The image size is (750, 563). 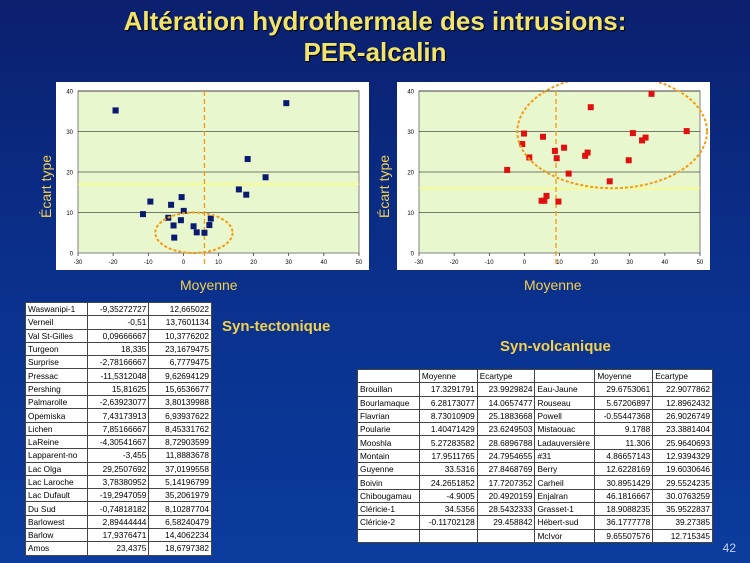 I want to click on table-right-cell: 4.86657143, so click(x=624, y=456).